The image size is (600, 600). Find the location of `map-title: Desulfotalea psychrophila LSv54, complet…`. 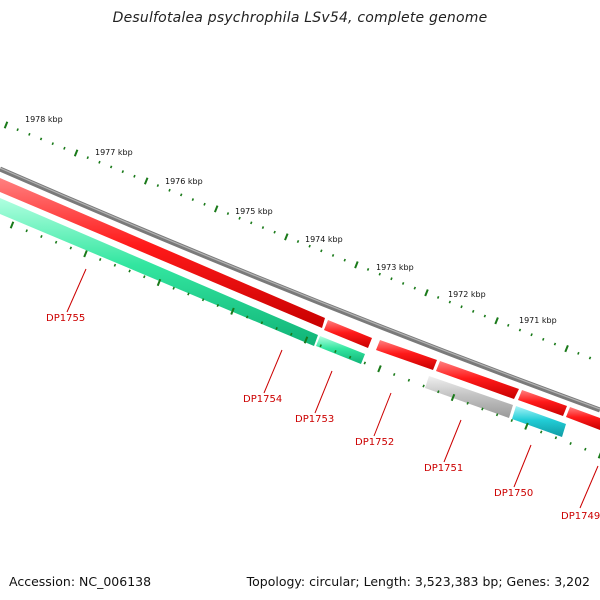

map-title: Desulfotalea psychrophila LSv54, complet… is located at coordinates (300, 18).